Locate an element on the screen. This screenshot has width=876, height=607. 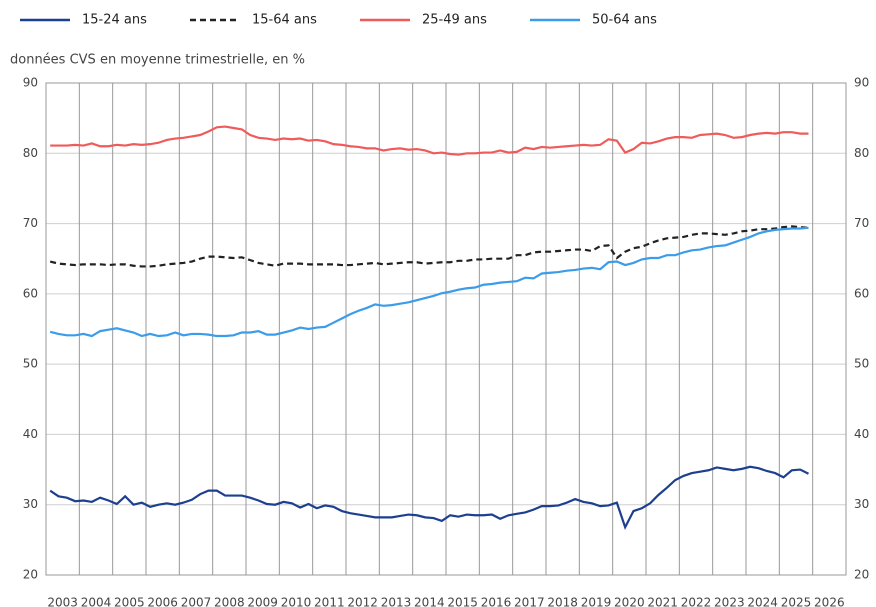
x-tick-label: 2012 is located at coordinates (362, 601).